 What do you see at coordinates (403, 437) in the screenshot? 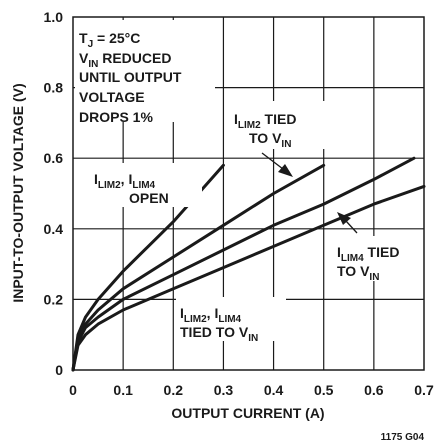
I see `figure-code: 1175 G04` at bounding box center [403, 437].